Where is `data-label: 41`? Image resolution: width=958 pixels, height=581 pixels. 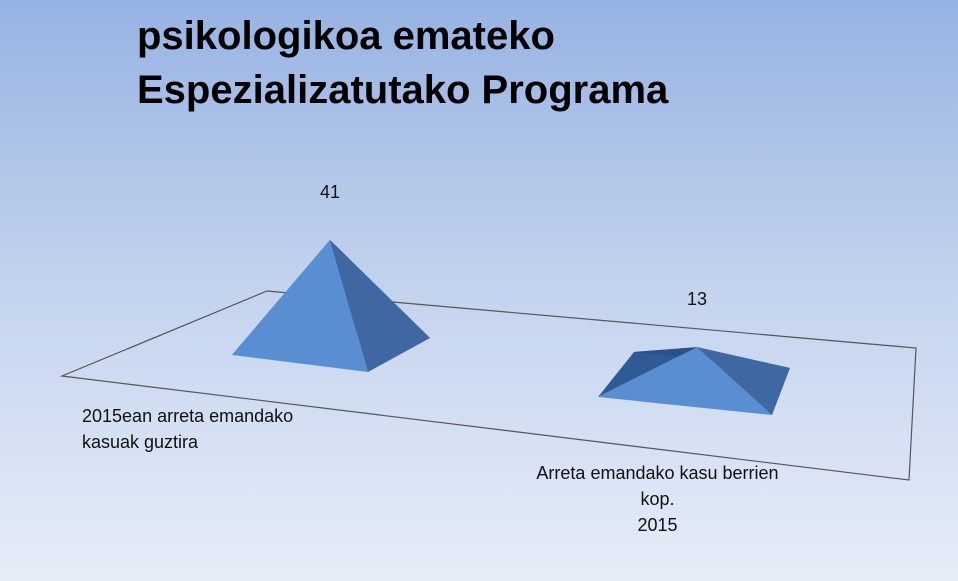
data-label: 41 is located at coordinates (330, 192).